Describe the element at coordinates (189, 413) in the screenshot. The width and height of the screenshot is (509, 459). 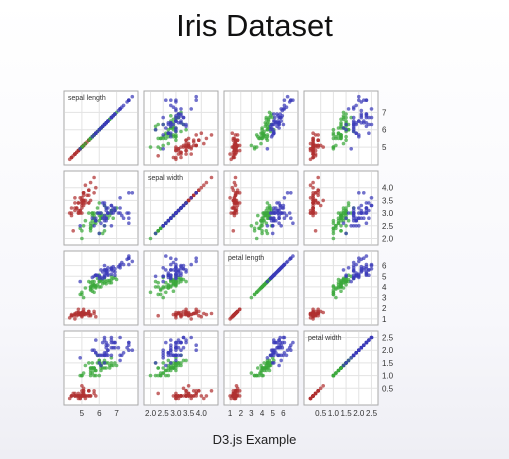
I see `x-tick-label-sw: 3.5` at that location.